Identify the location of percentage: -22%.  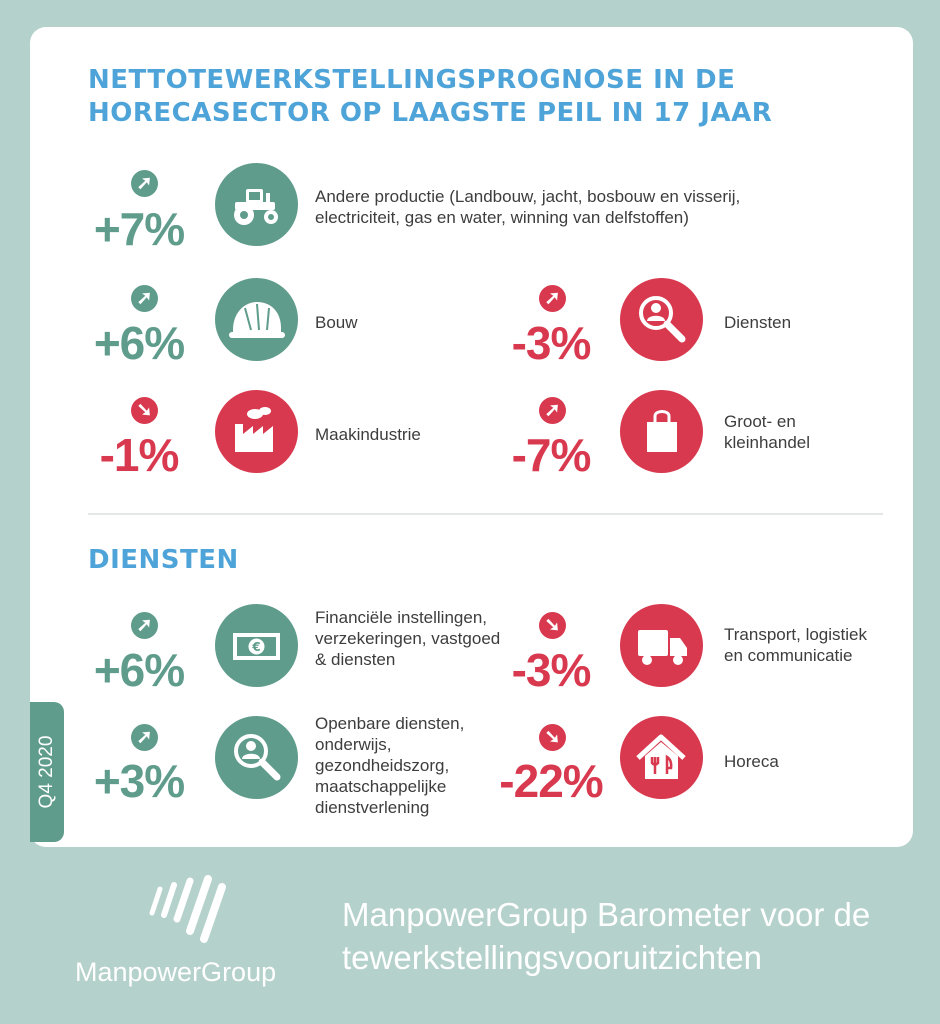
(551, 781).